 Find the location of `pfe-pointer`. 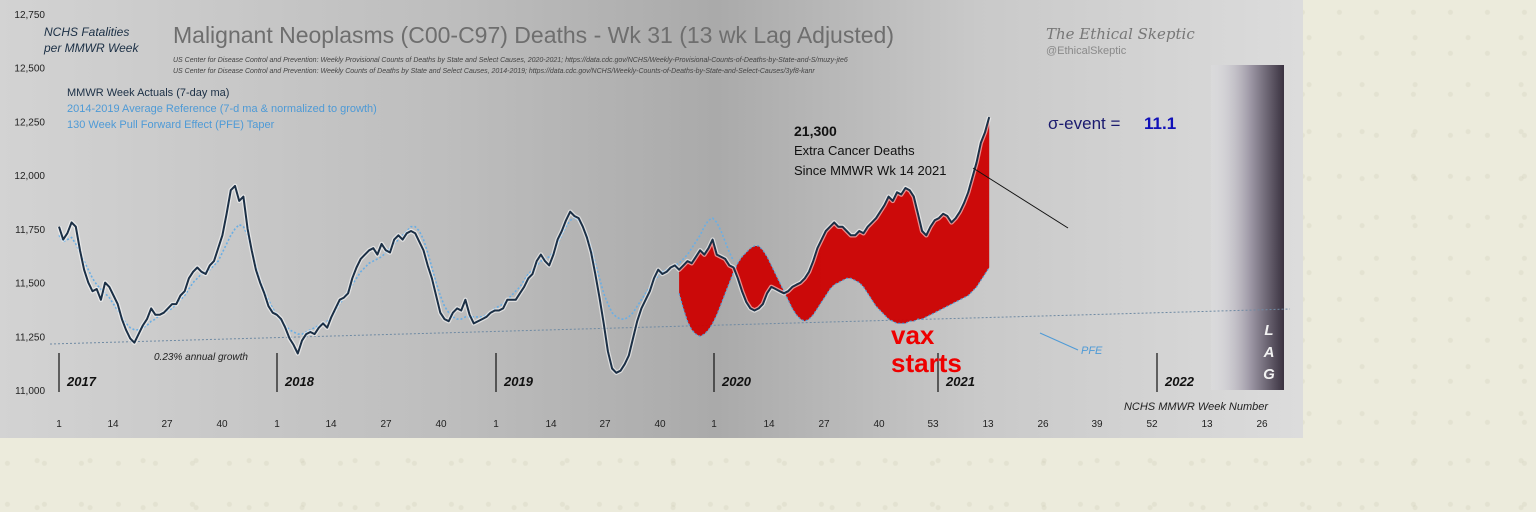

pfe-pointer is located at coordinates (1059, 341).